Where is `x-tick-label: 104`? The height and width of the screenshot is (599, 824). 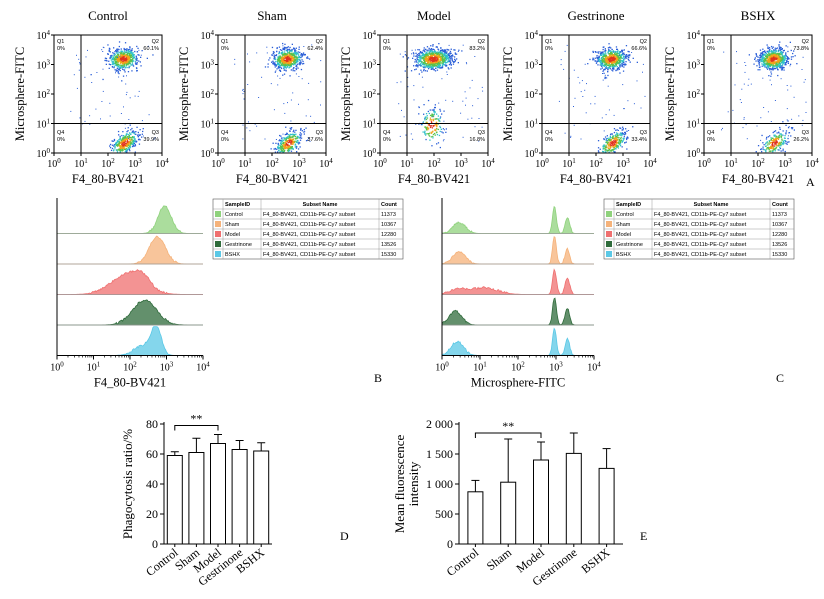 x-tick-label: 104 is located at coordinates (162, 163).